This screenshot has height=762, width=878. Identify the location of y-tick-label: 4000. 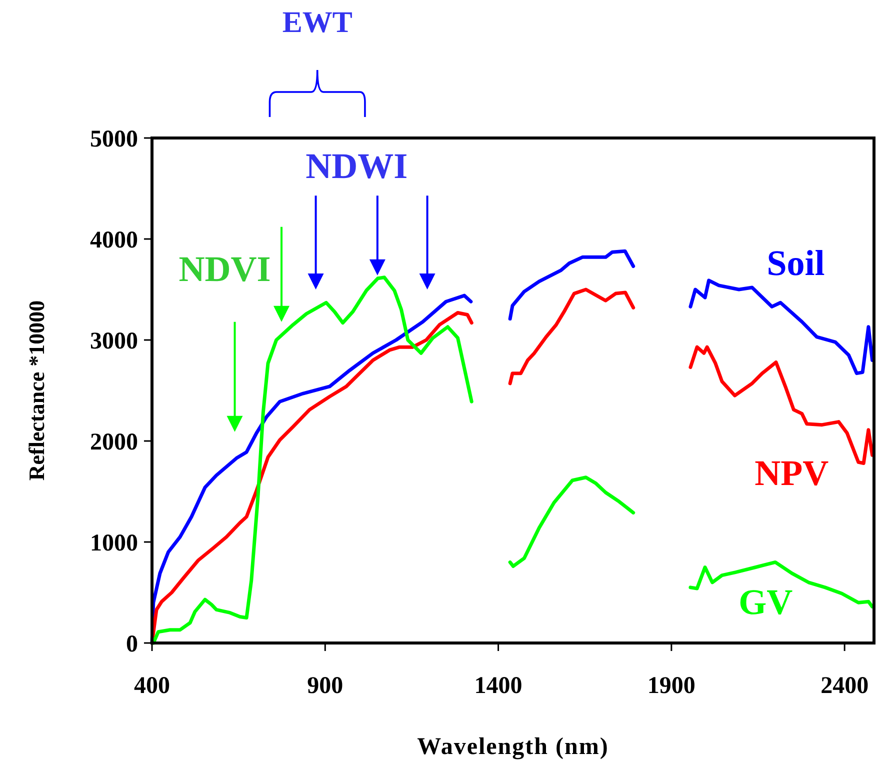
(114, 240).